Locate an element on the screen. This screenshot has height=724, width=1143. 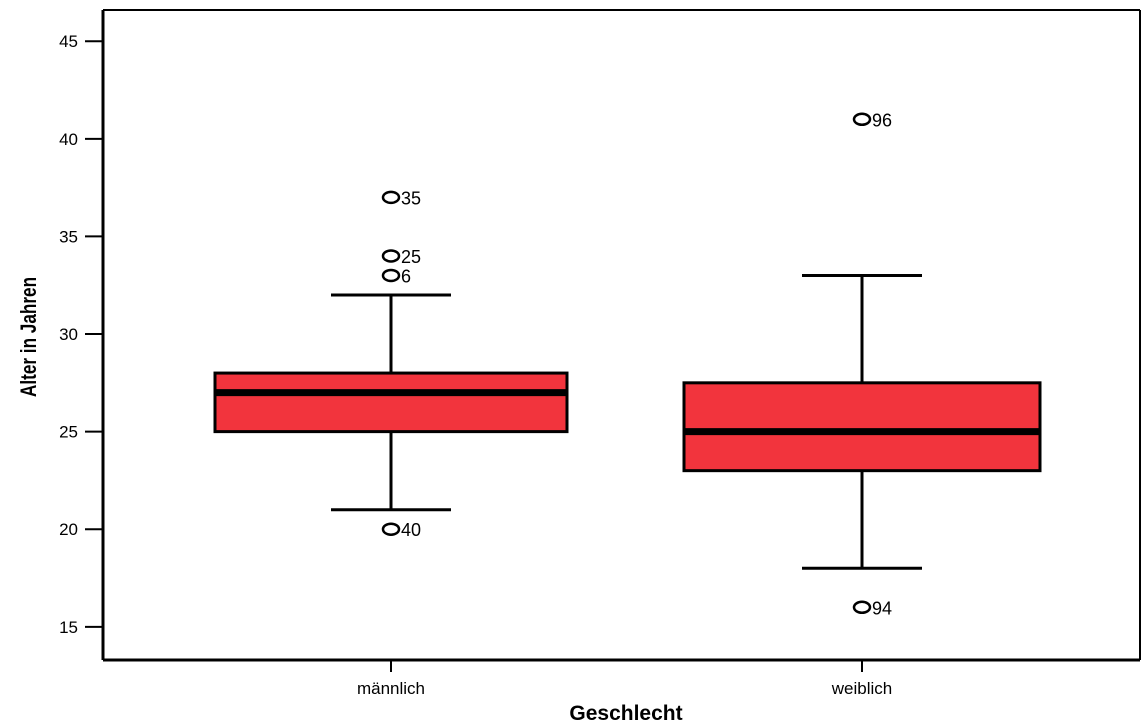
y-tick-label: 45 is located at coordinates (68, 41).